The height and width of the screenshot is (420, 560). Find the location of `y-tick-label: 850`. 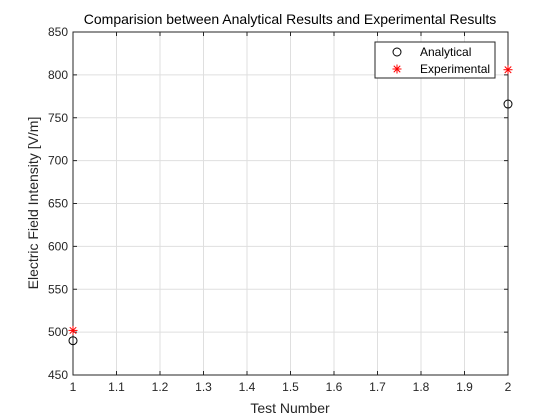

y-tick-label: 850 is located at coordinates (58, 32).